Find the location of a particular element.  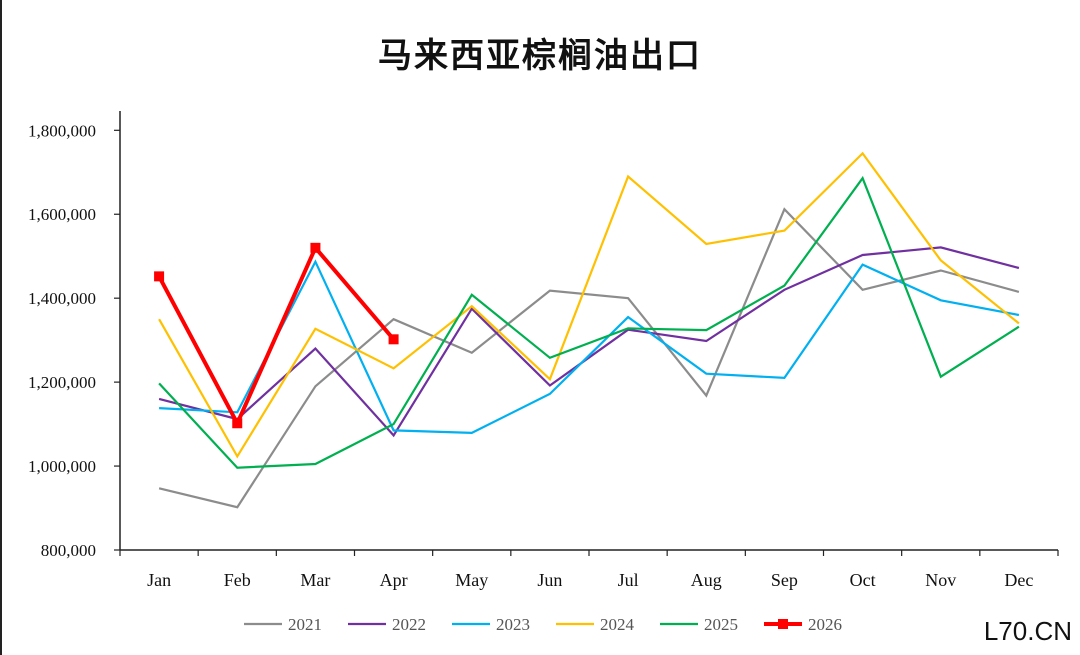

y-tick-label: 1,600,000 is located at coordinates (62, 214).